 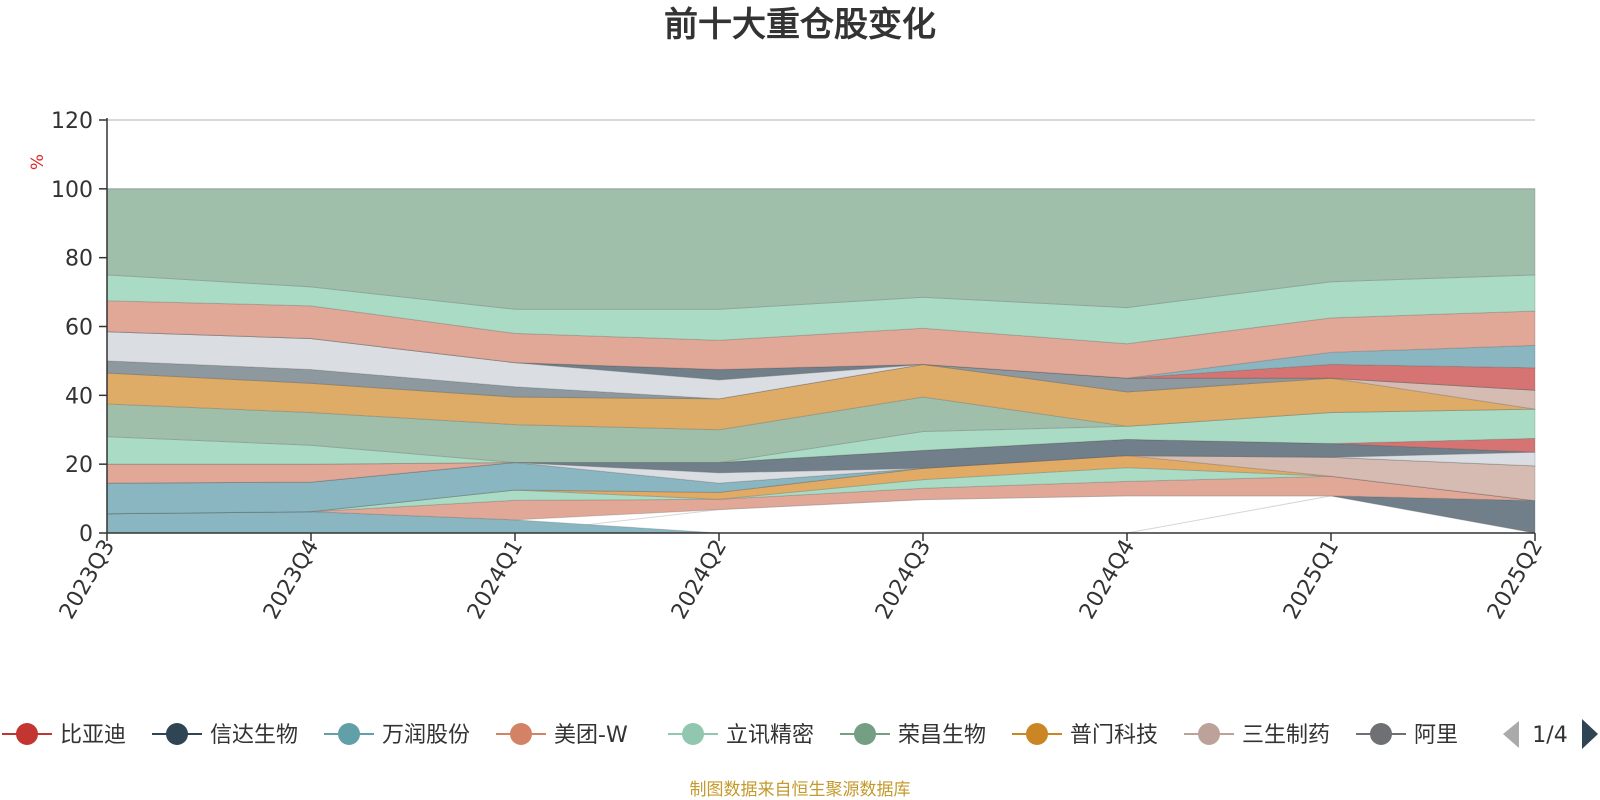 What do you see at coordinates (86, 534) in the screenshot?
I see `y-tick-label: 0` at bounding box center [86, 534].